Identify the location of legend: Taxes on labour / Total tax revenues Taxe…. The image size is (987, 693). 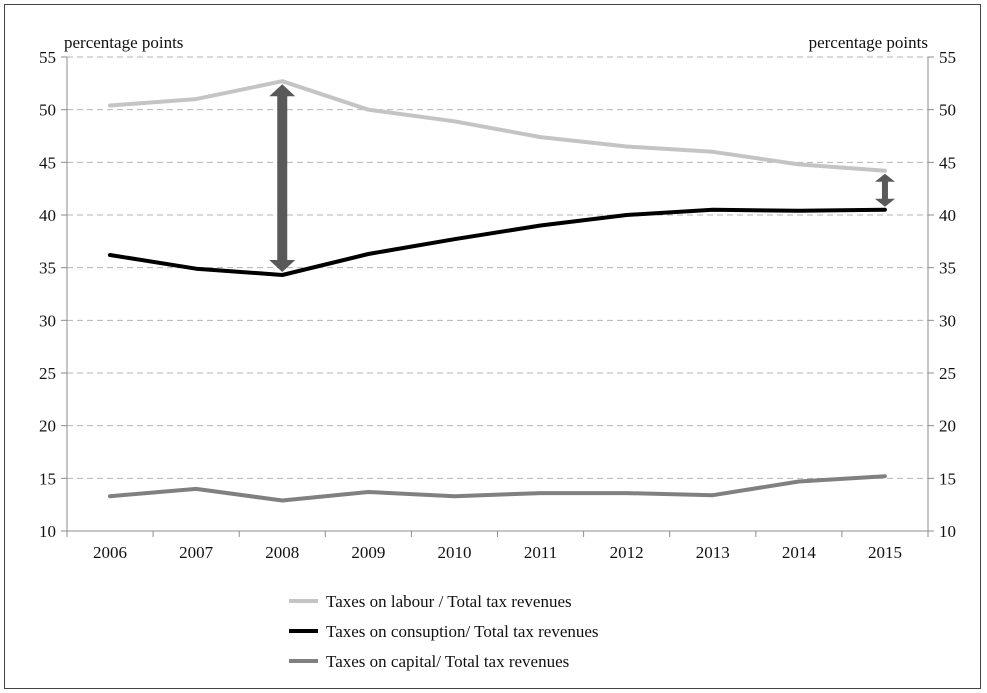
(444, 631).